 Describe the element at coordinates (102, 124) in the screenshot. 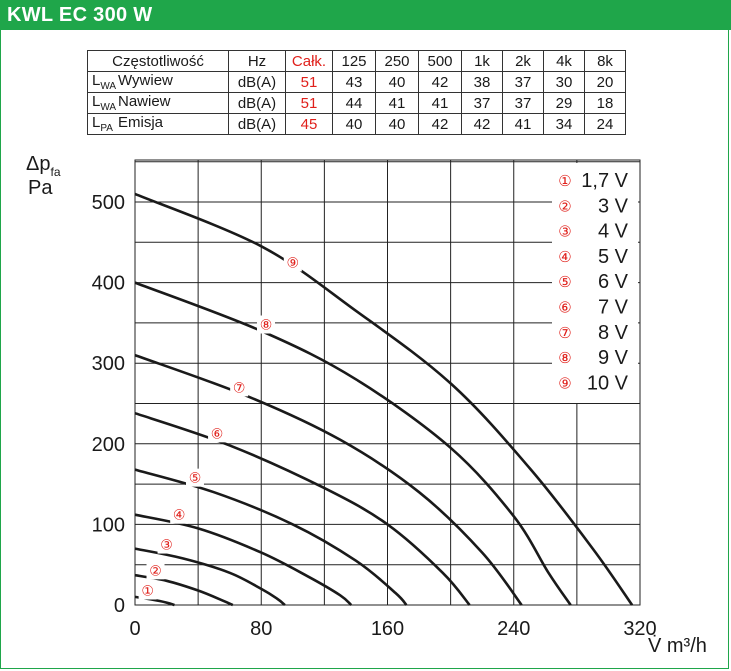

I see `level-symbol: LPA` at that location.